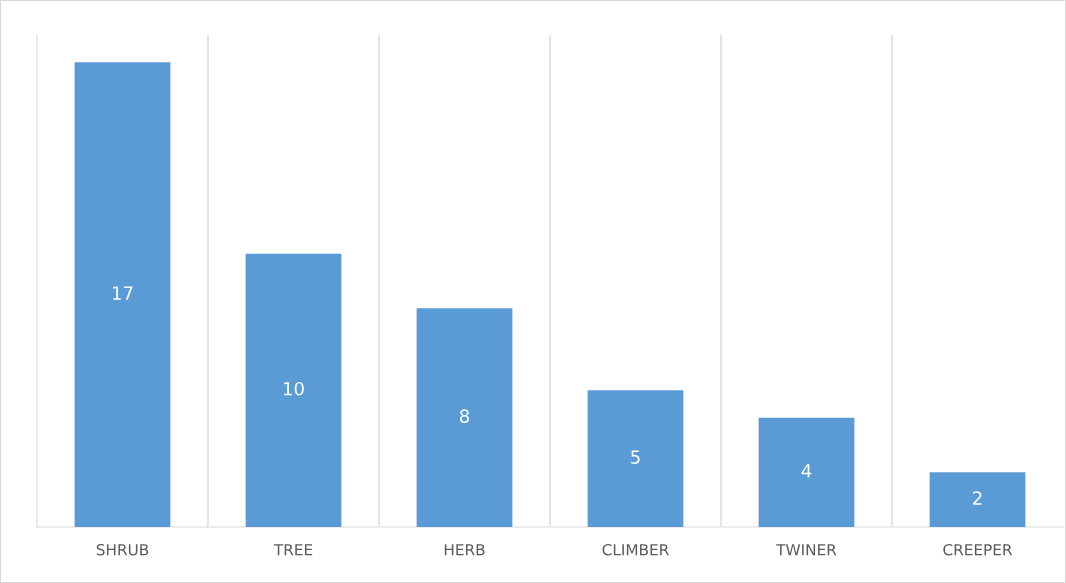  I want to click on data-label: 17, so click(123, 293).